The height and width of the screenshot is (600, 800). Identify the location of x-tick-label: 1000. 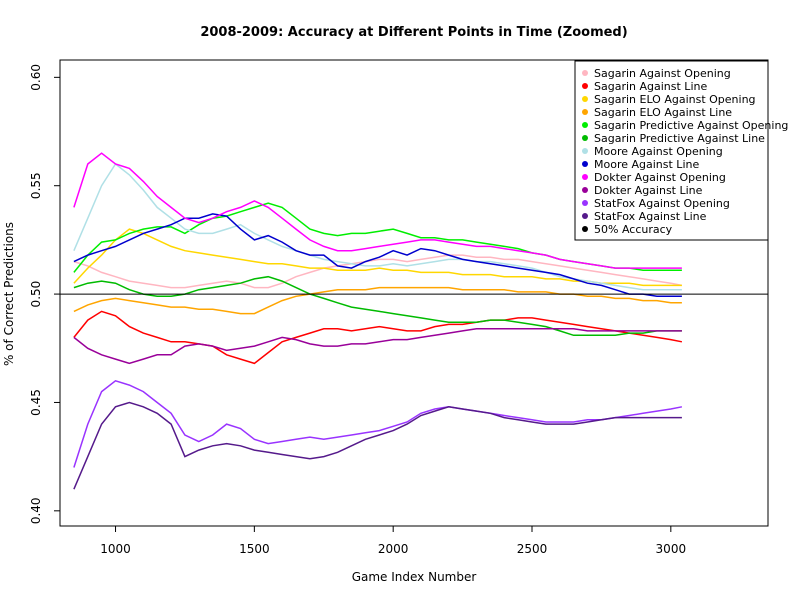
(115, 549).